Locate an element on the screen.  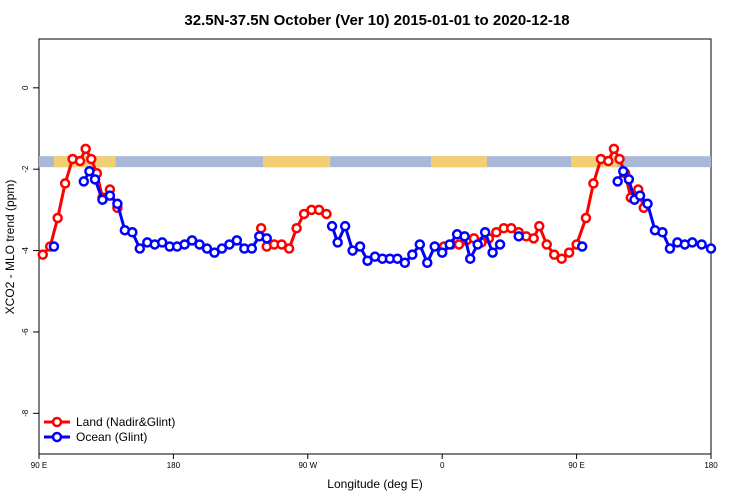
y-tick-label: -6 is located at coordinates (25, 332).